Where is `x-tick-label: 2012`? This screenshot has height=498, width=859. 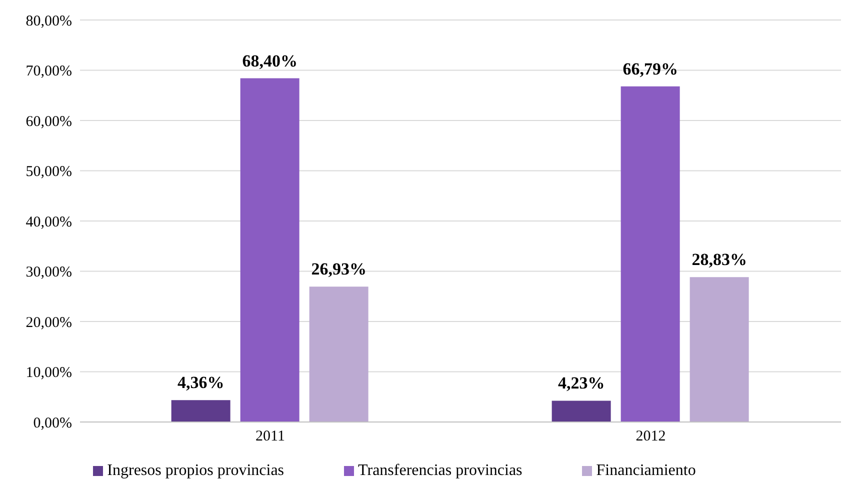
x-tick-label: 2012 is located at coordinates (651, 436).